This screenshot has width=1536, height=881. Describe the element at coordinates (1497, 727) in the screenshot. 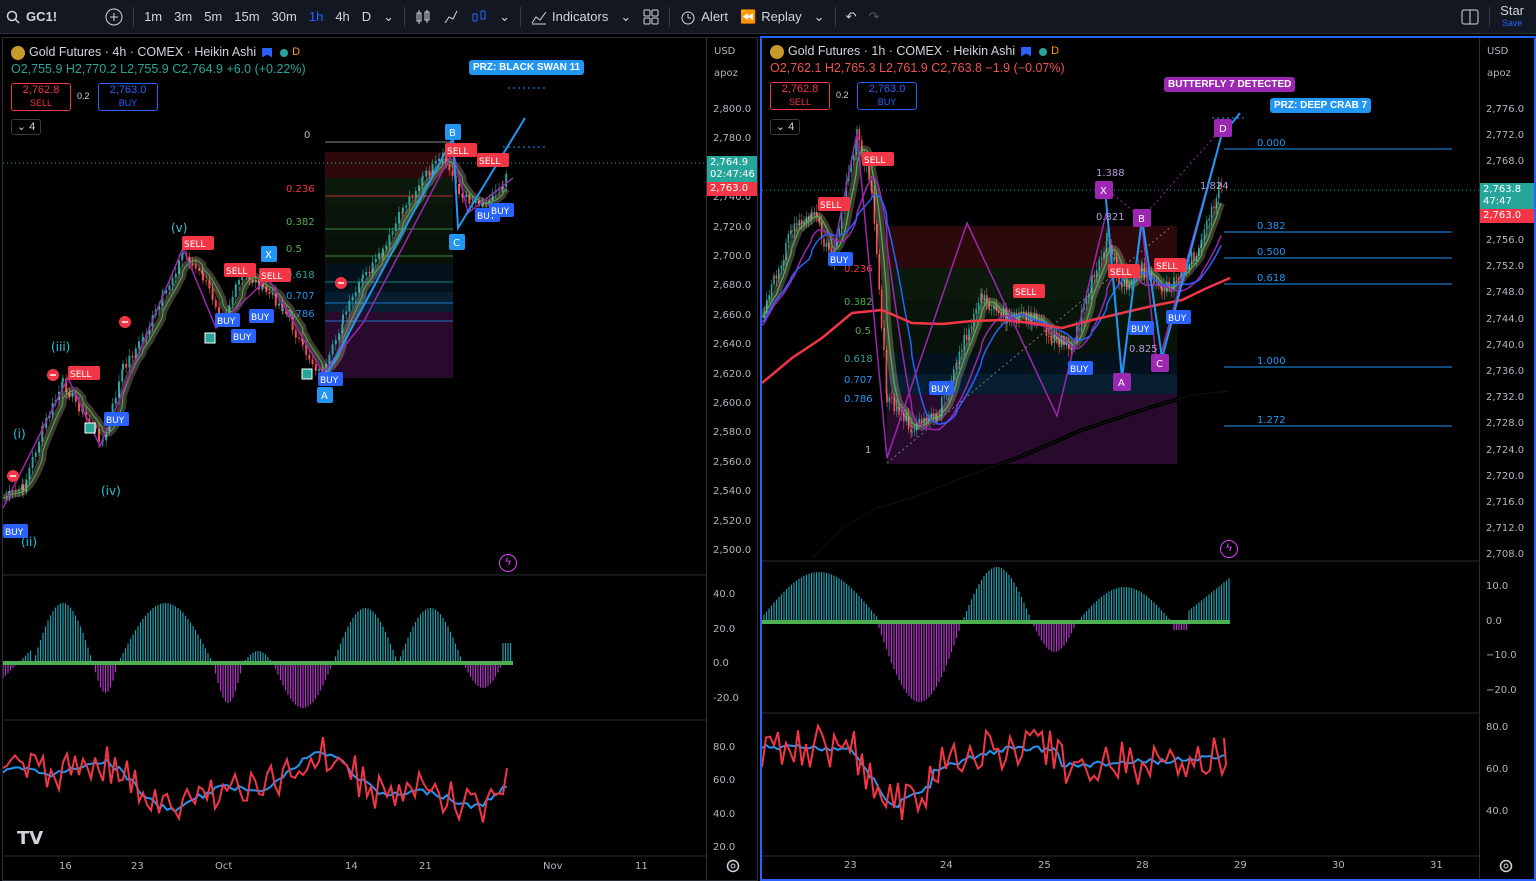

I see `osc-tick-label: 80.0` at that location.